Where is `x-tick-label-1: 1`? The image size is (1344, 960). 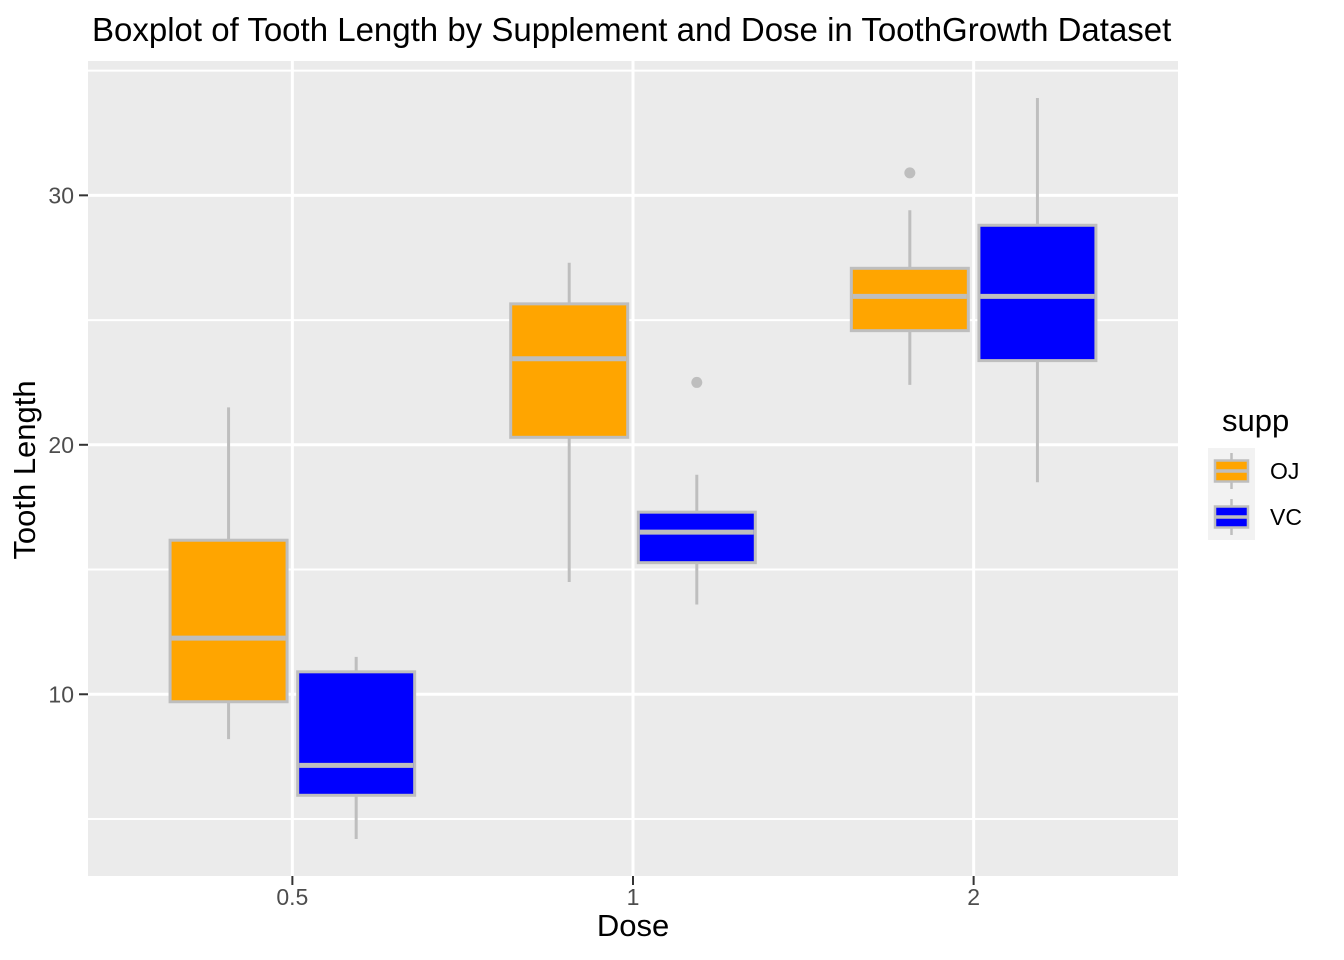 x-tick-label-1: 1 is located at coordinates (633, 897).